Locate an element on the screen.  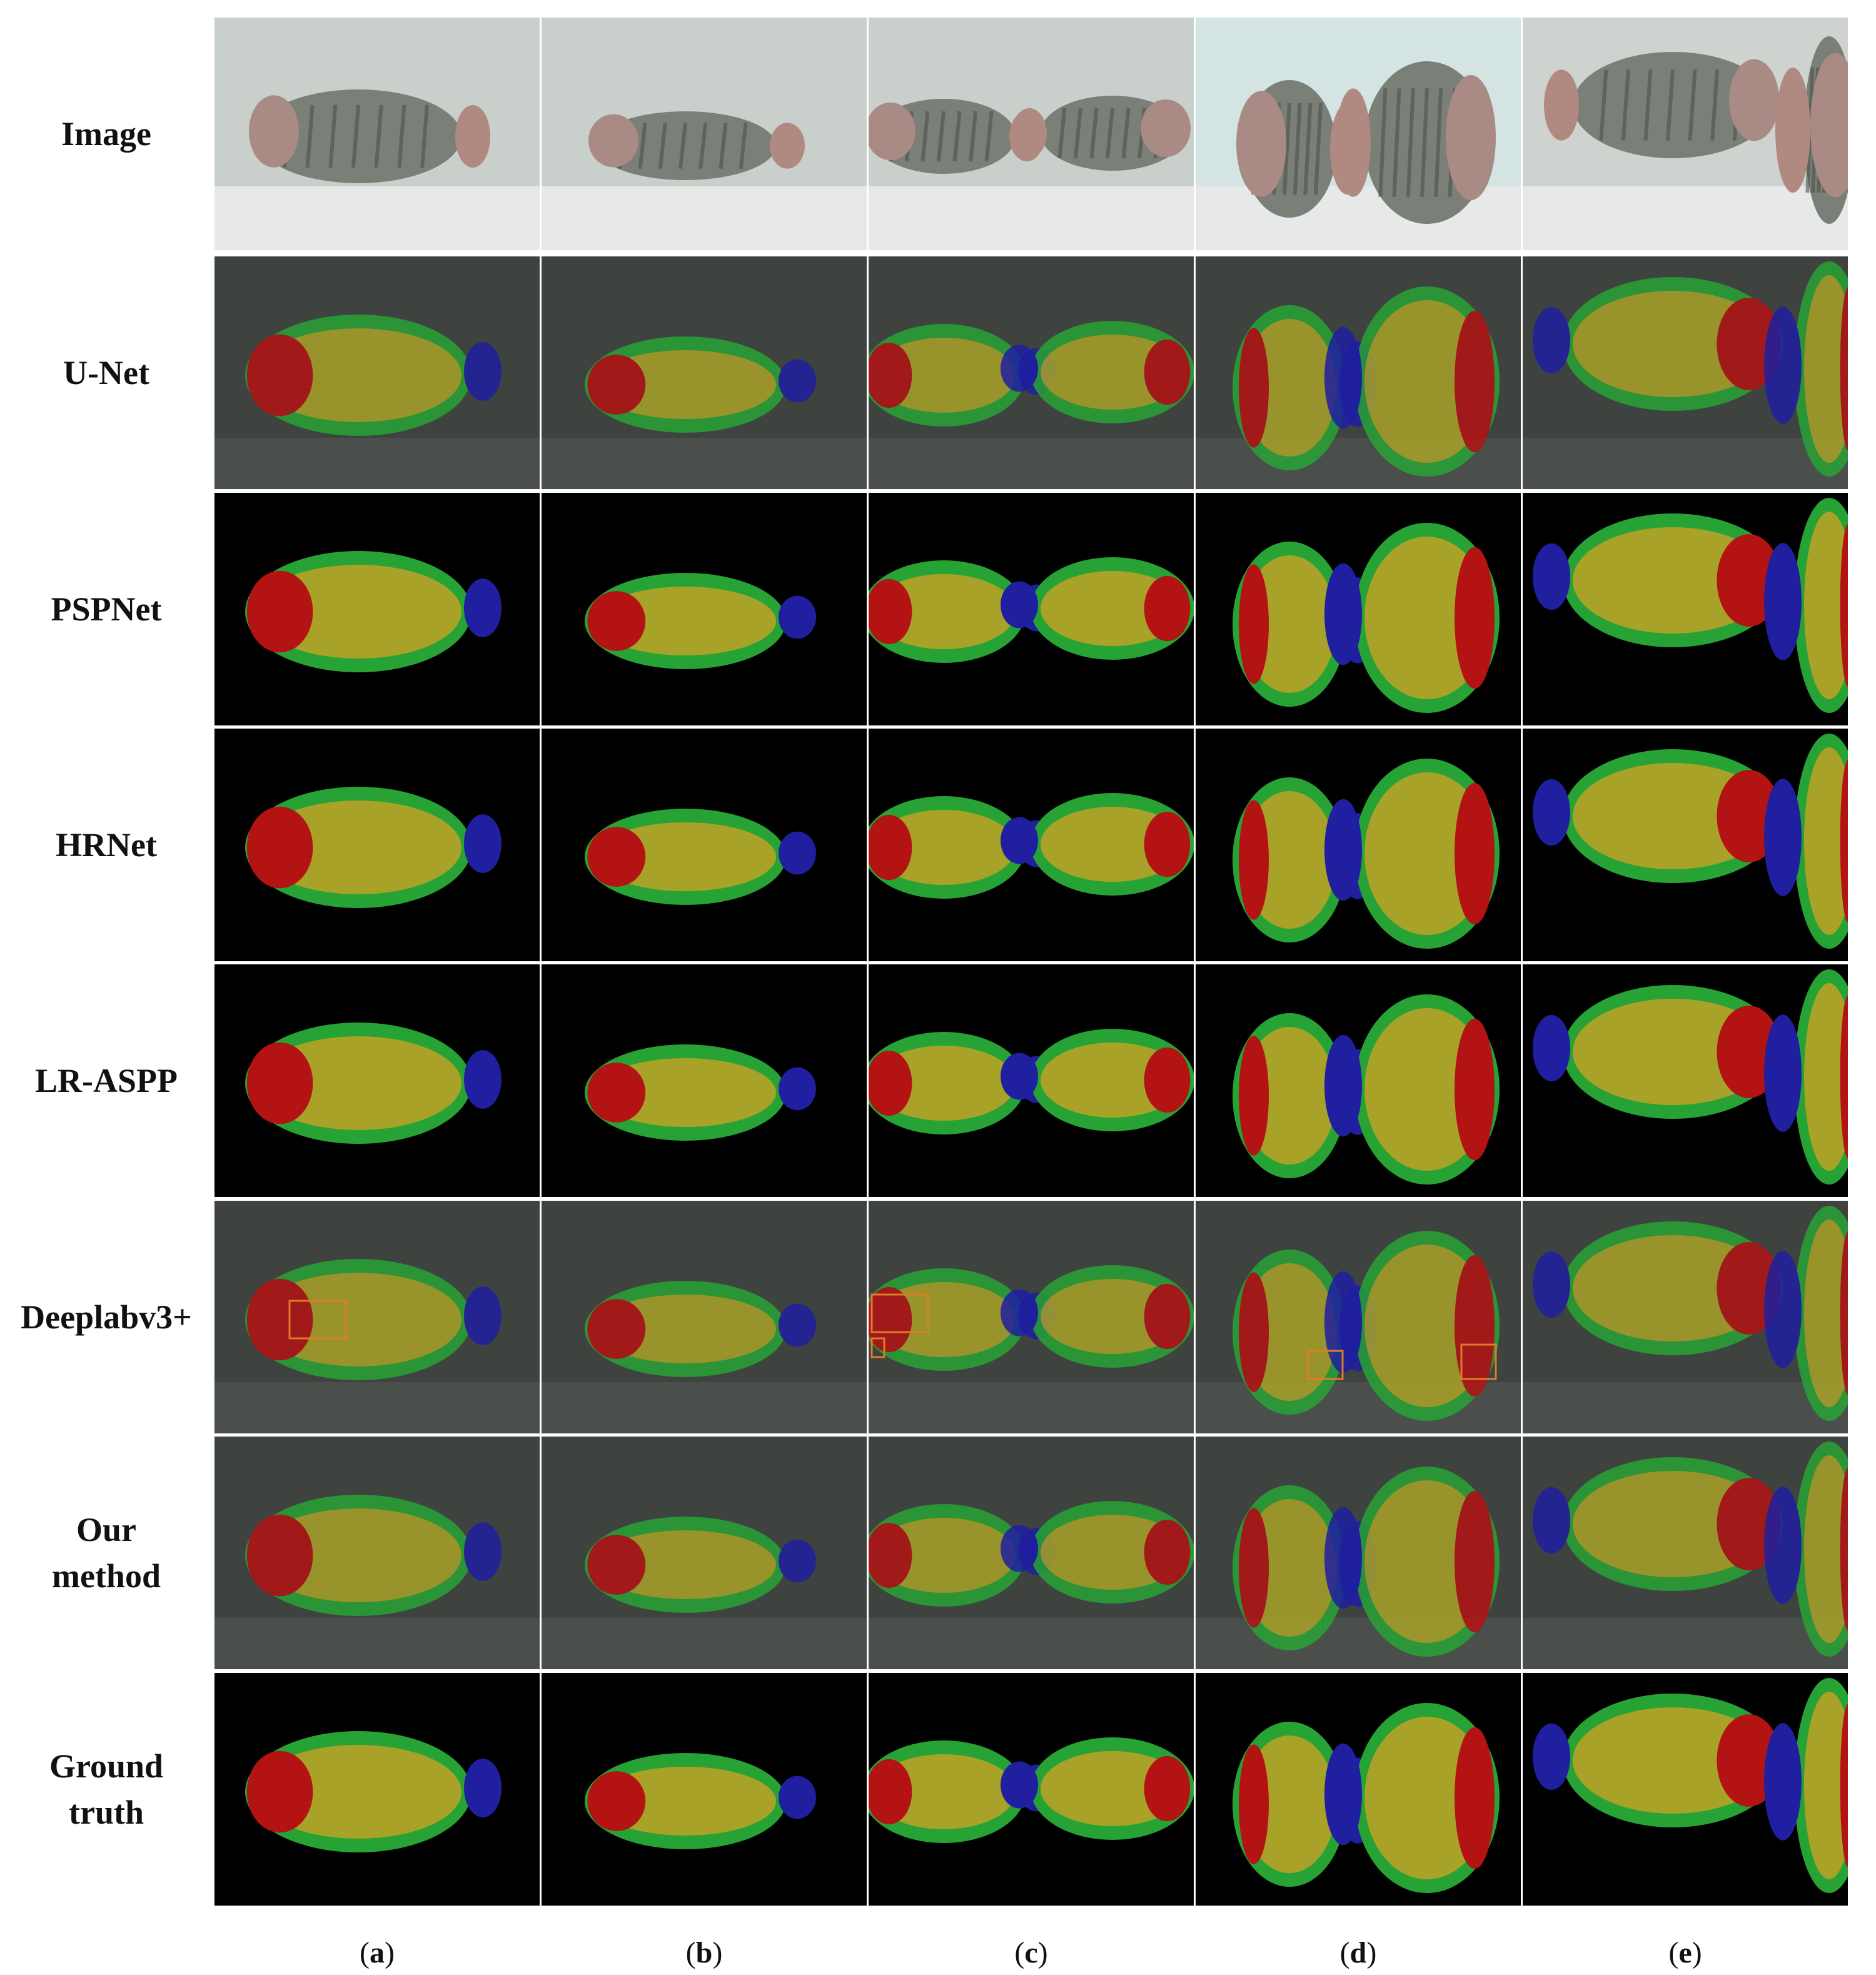
cell-pspnet-b is located at coordinates (704, 609).